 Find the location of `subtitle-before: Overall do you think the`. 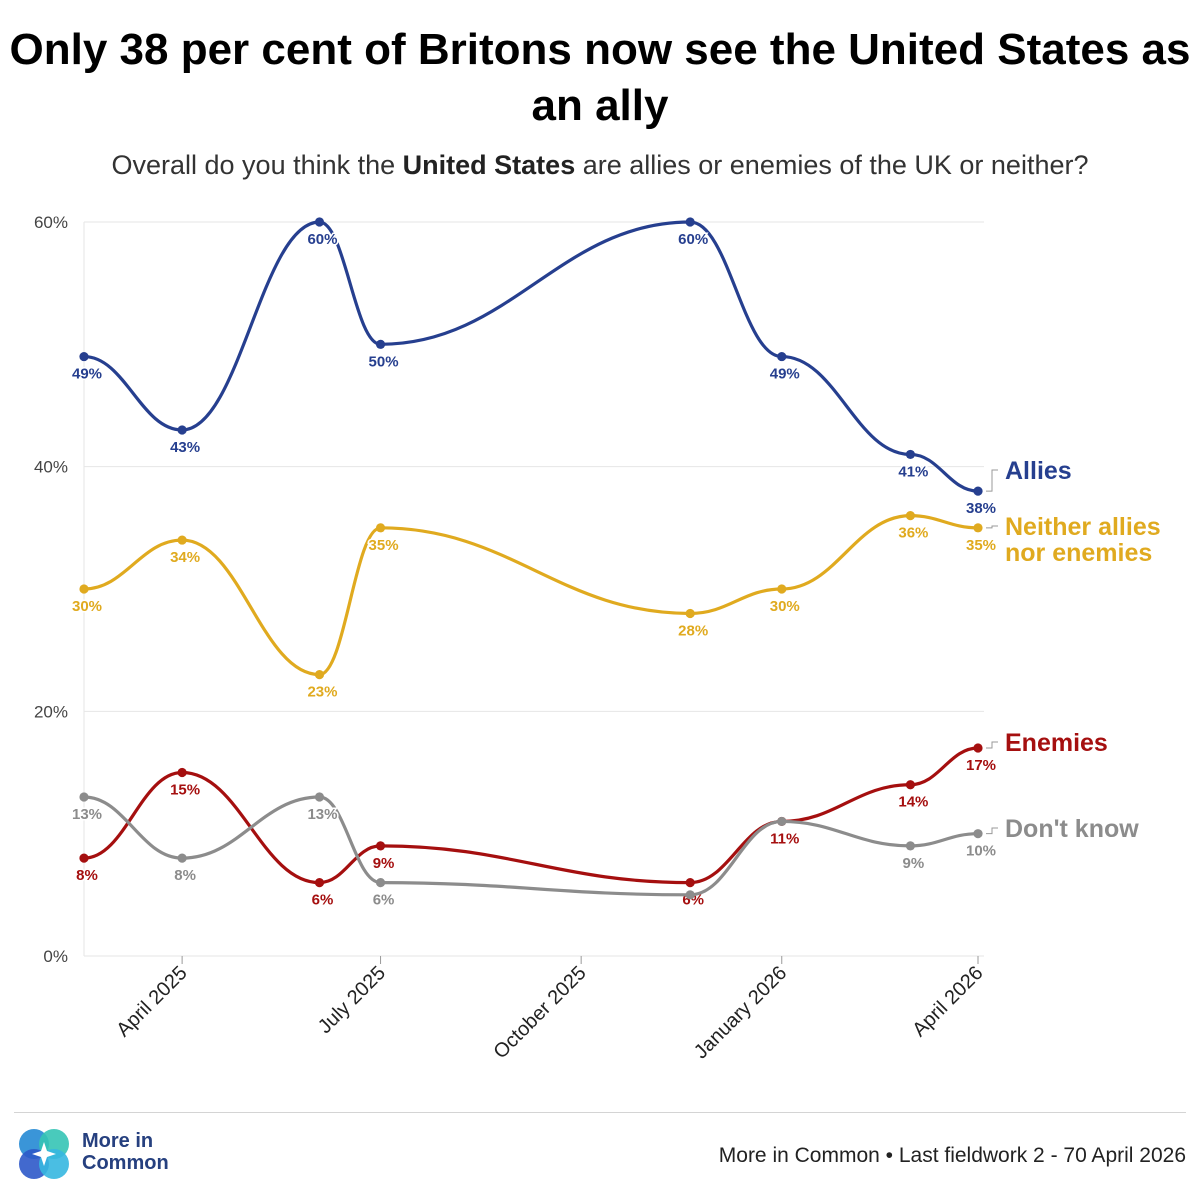

subtitle-before: Overall do you think the is located at coordinates (257, 165).